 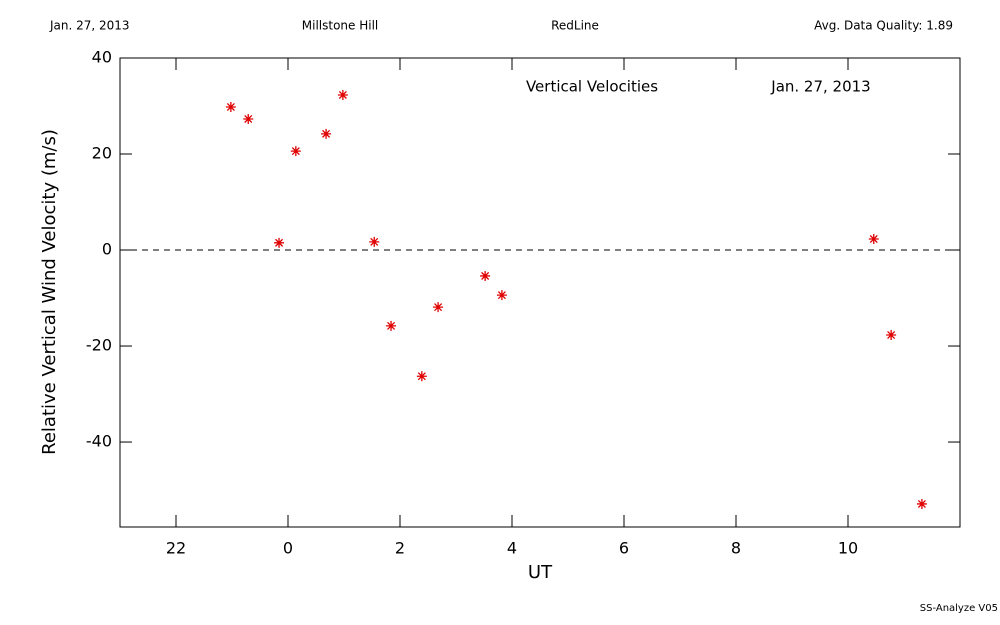 I want to click on x-tick-label: 8, so click(x=736, y=548).